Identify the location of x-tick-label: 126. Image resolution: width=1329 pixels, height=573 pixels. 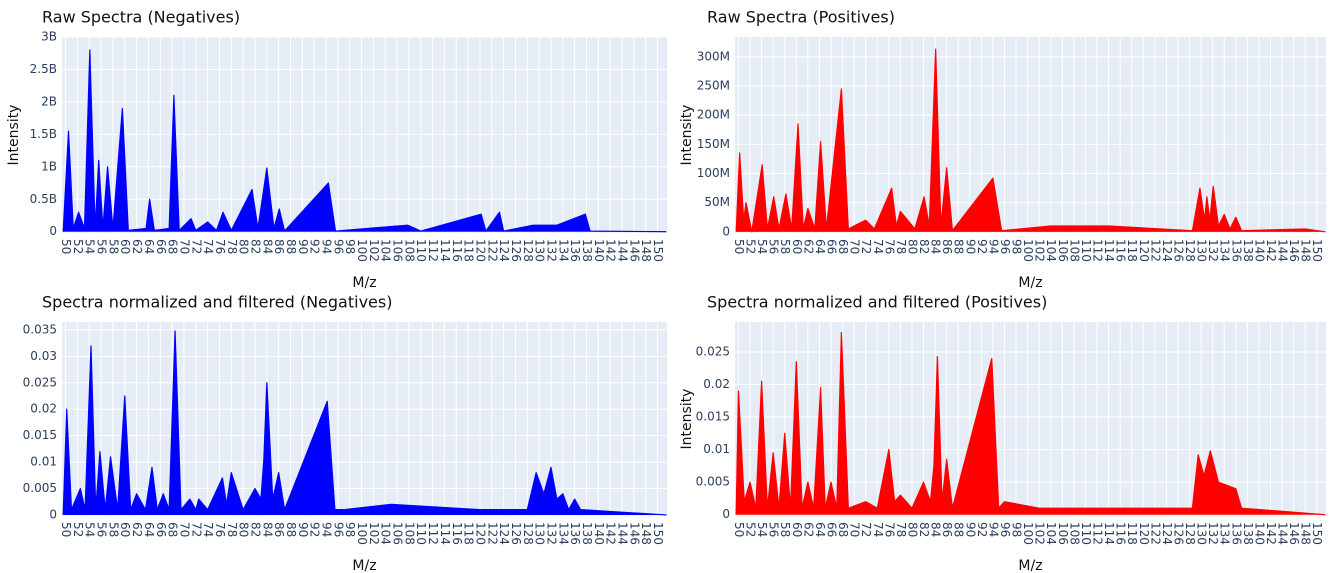
(516, 533).